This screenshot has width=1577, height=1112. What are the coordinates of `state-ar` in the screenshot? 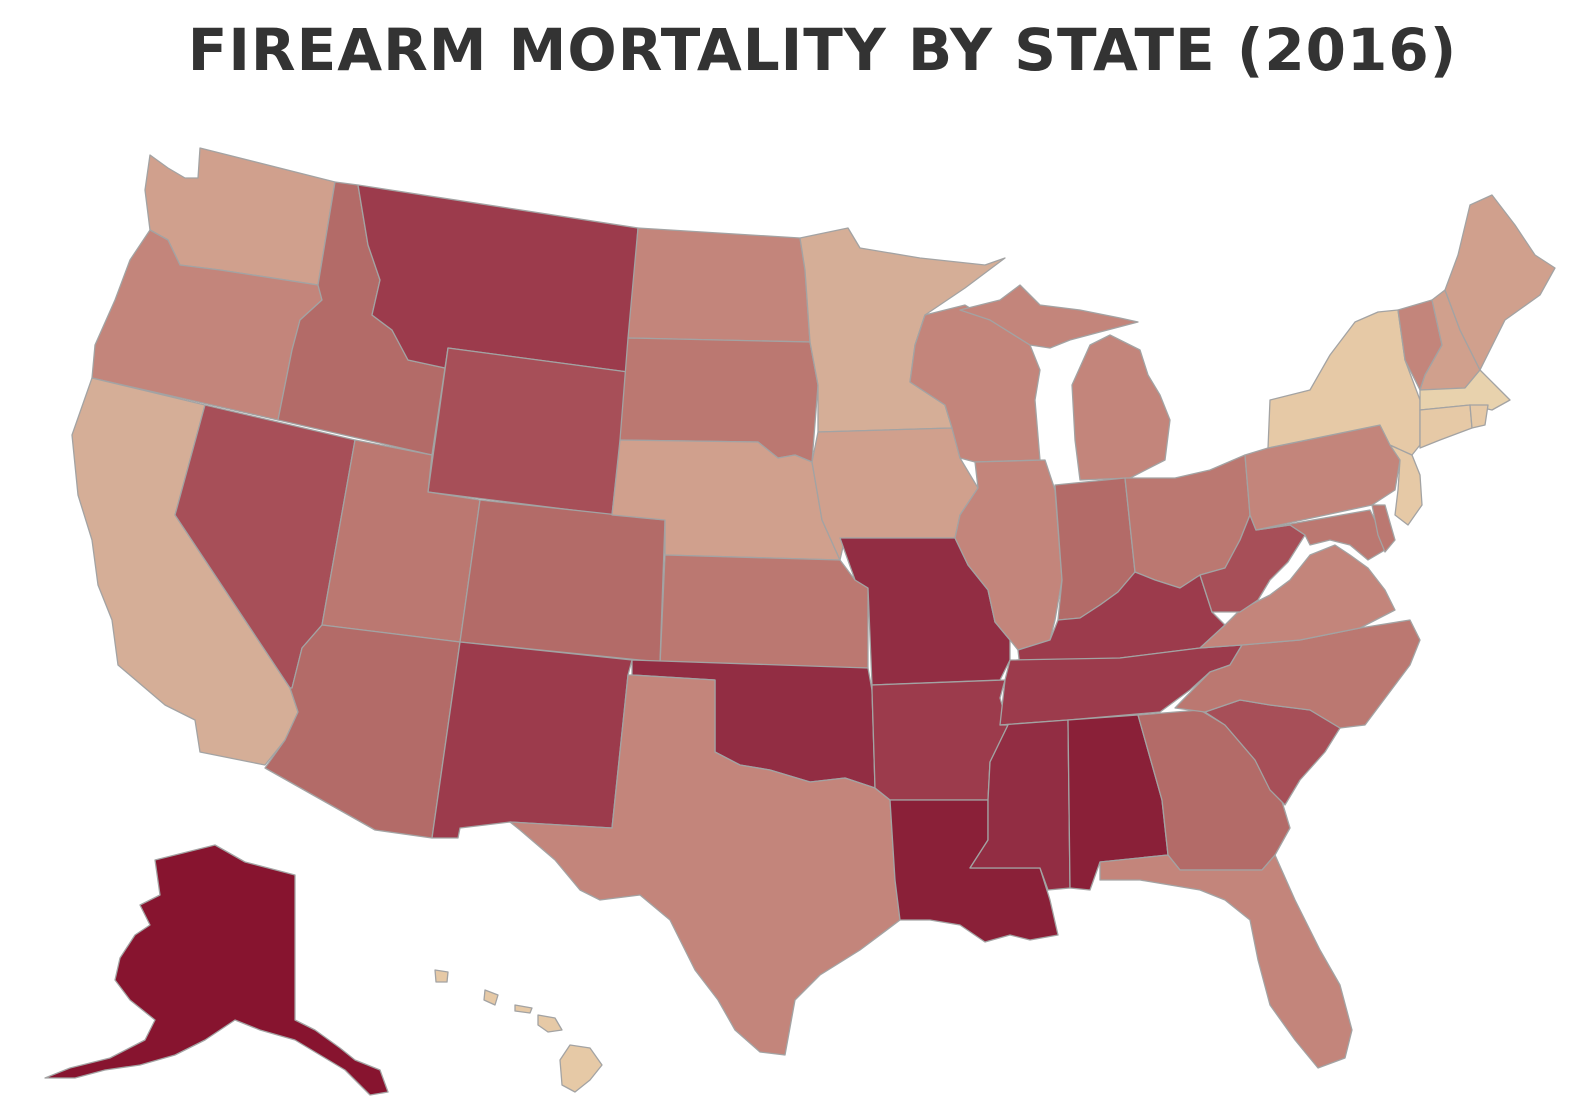 It's located at (940, 740).